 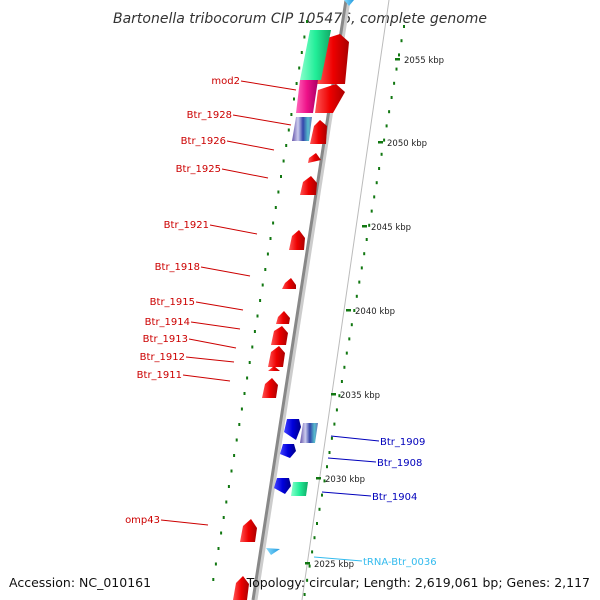 I want to click on gene-label-forward: omp43, so click(x=142, y=520).